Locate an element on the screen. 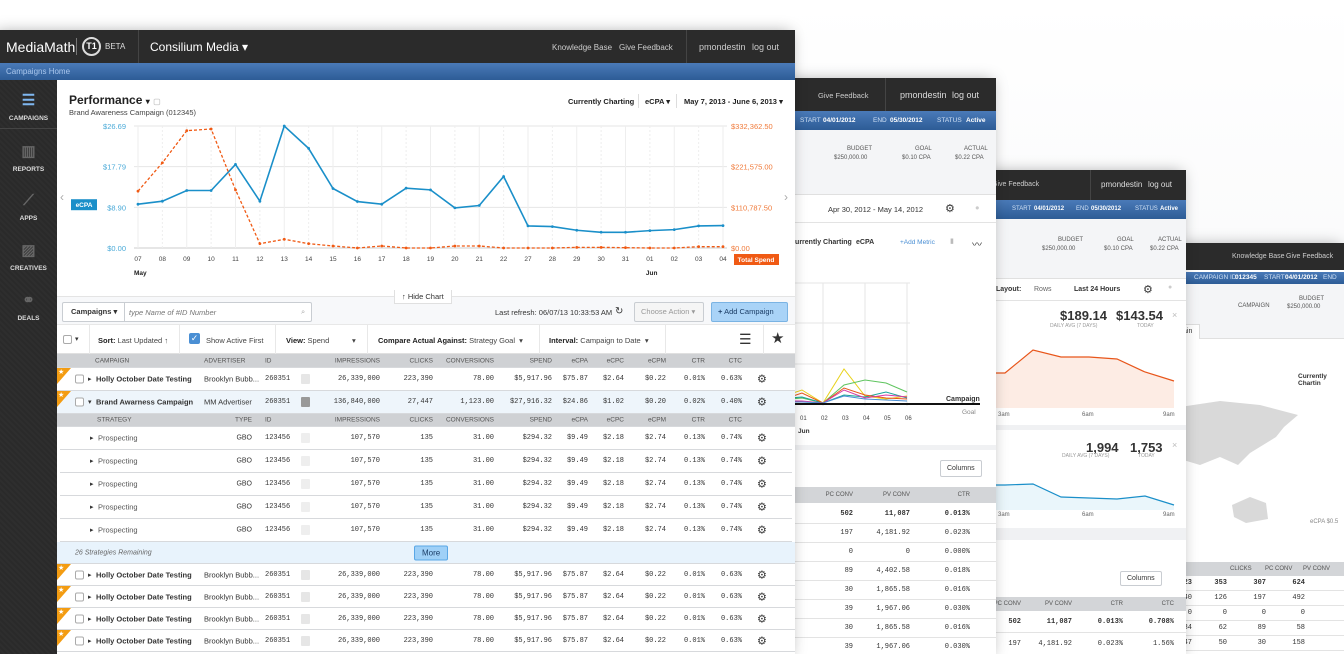 The height and width of the screenshot is (654, 1344). campaign-name: Brand Awarness Campaign is located at coordinates (145, 402).